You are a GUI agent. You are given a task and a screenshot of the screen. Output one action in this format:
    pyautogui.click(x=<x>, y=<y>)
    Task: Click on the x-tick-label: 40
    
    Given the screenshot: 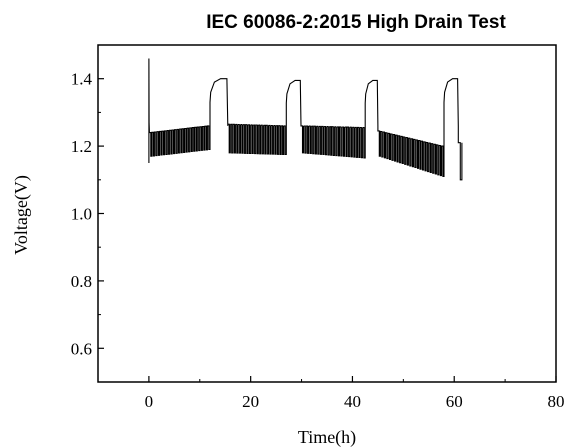 What is the action you would take?
    pyautogui.click(x=352, y=401)
    